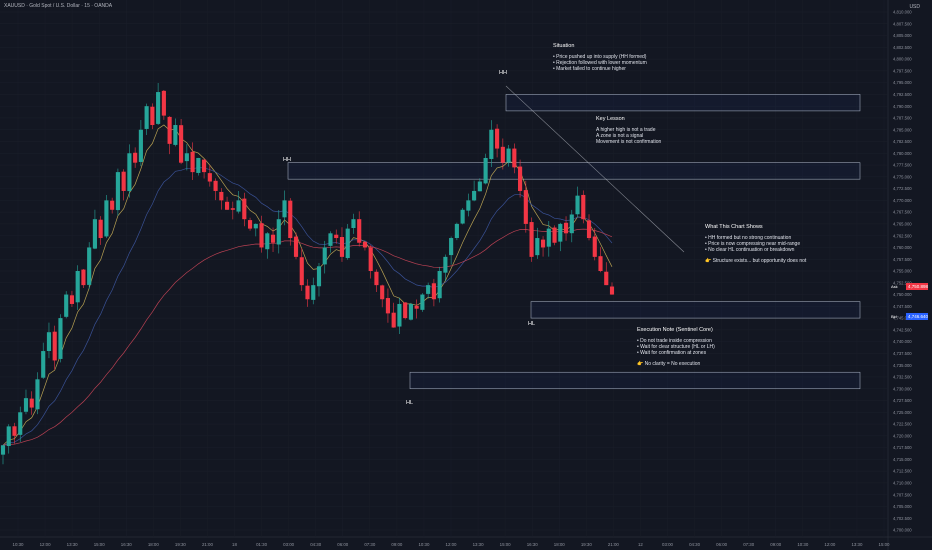 The width and height of the screenshot is (932, 550). What do you see at coordinates (902, 141) in the screenshot?
I see `y-tick-label: 4,782.500` at bounding box center [902, 141].